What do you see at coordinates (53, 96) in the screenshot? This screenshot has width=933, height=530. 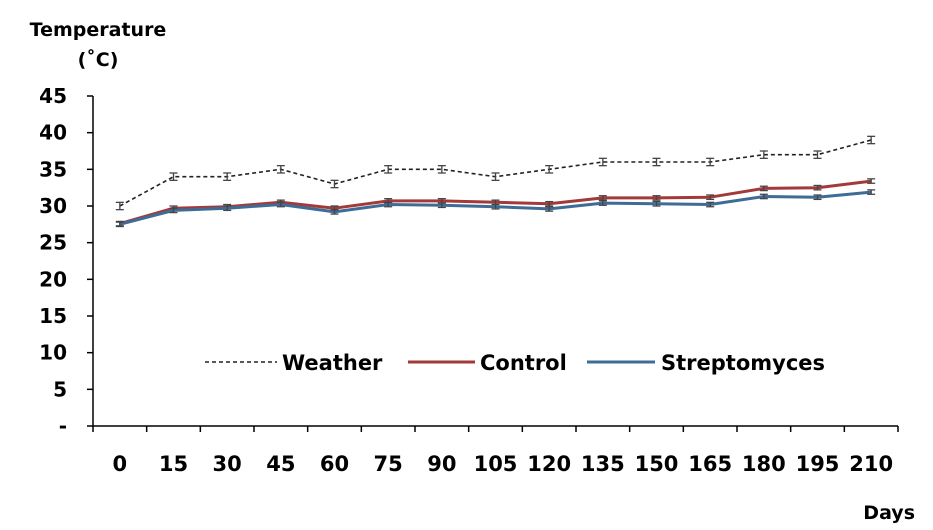 I see `y-tick-label: 45` at bounding box center [53, 96].